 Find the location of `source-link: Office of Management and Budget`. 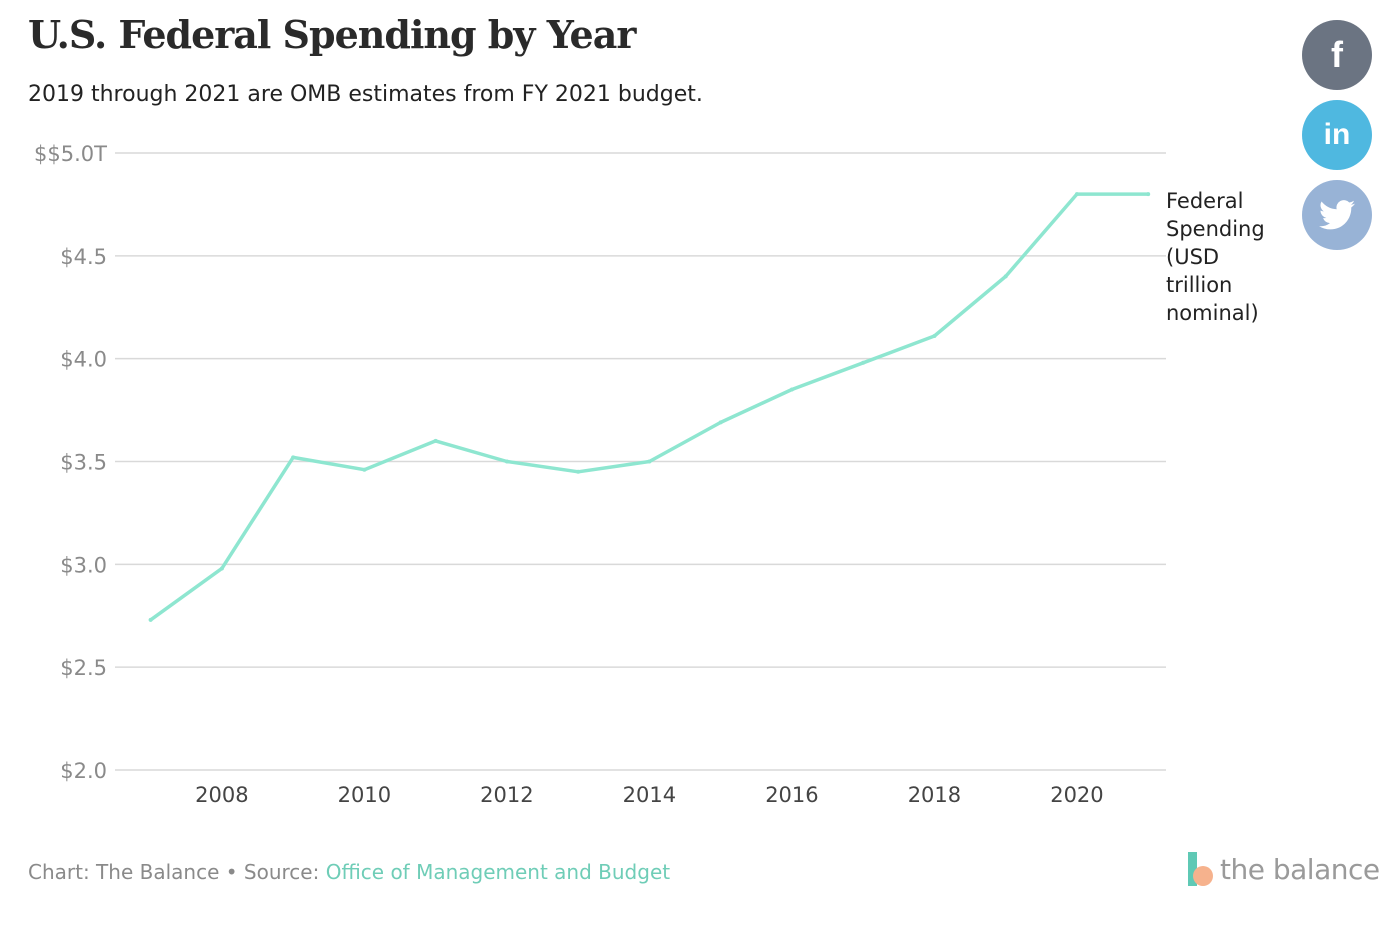

source-link: Office of Management and Budget is located at coordinates (498, 872).